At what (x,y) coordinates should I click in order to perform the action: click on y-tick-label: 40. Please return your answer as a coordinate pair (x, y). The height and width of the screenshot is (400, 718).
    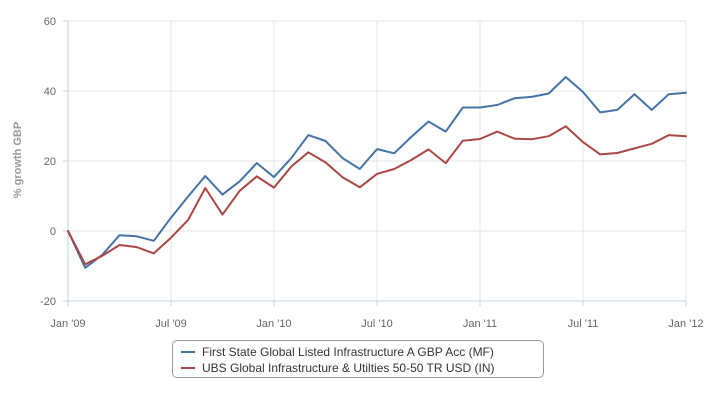
    Looking at the image, I should click on (50, 92).